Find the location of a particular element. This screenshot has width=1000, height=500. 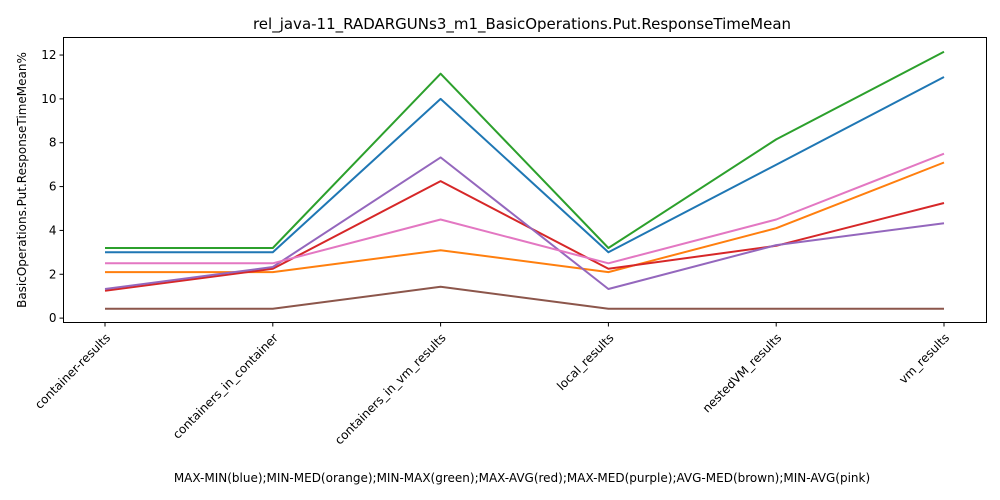

y-tick-label: 6 is located at coordinates (53, 187).